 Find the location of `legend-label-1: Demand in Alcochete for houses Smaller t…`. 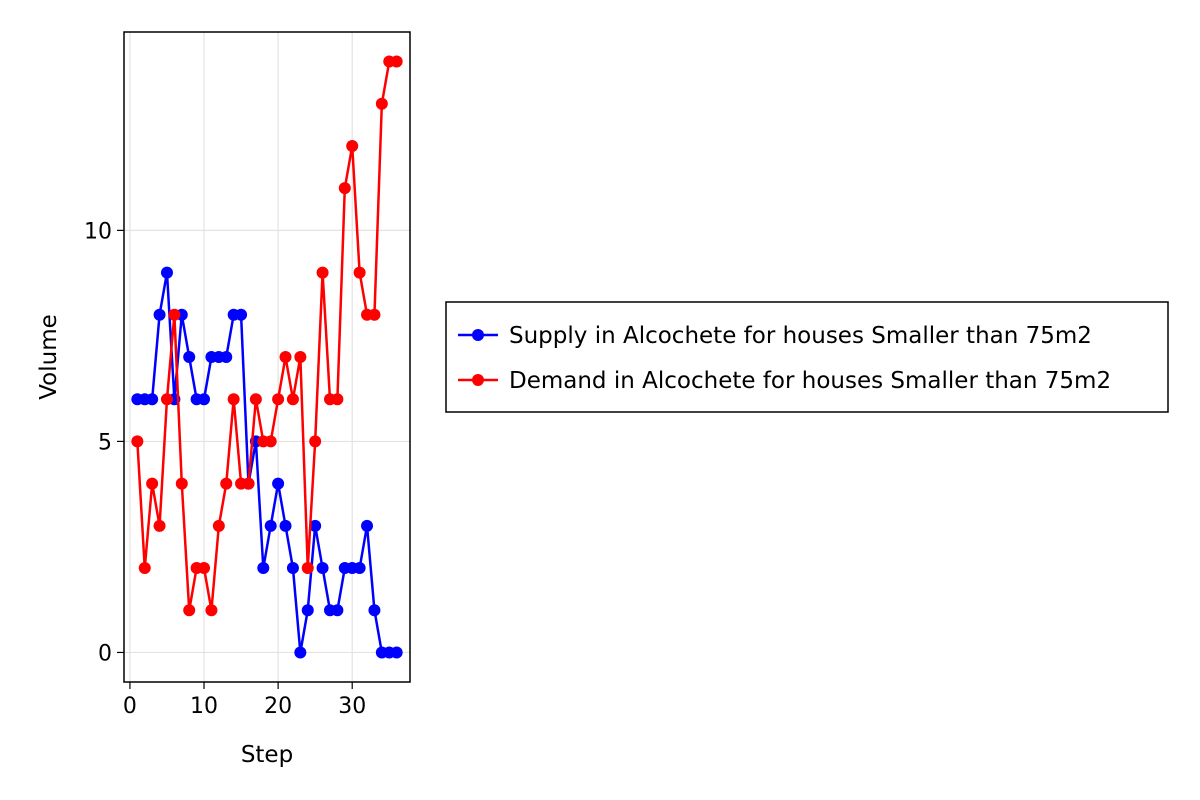

legend-label-1: Demand in Alcochete for houses Smaller t… is located at coordinates (810, 381).